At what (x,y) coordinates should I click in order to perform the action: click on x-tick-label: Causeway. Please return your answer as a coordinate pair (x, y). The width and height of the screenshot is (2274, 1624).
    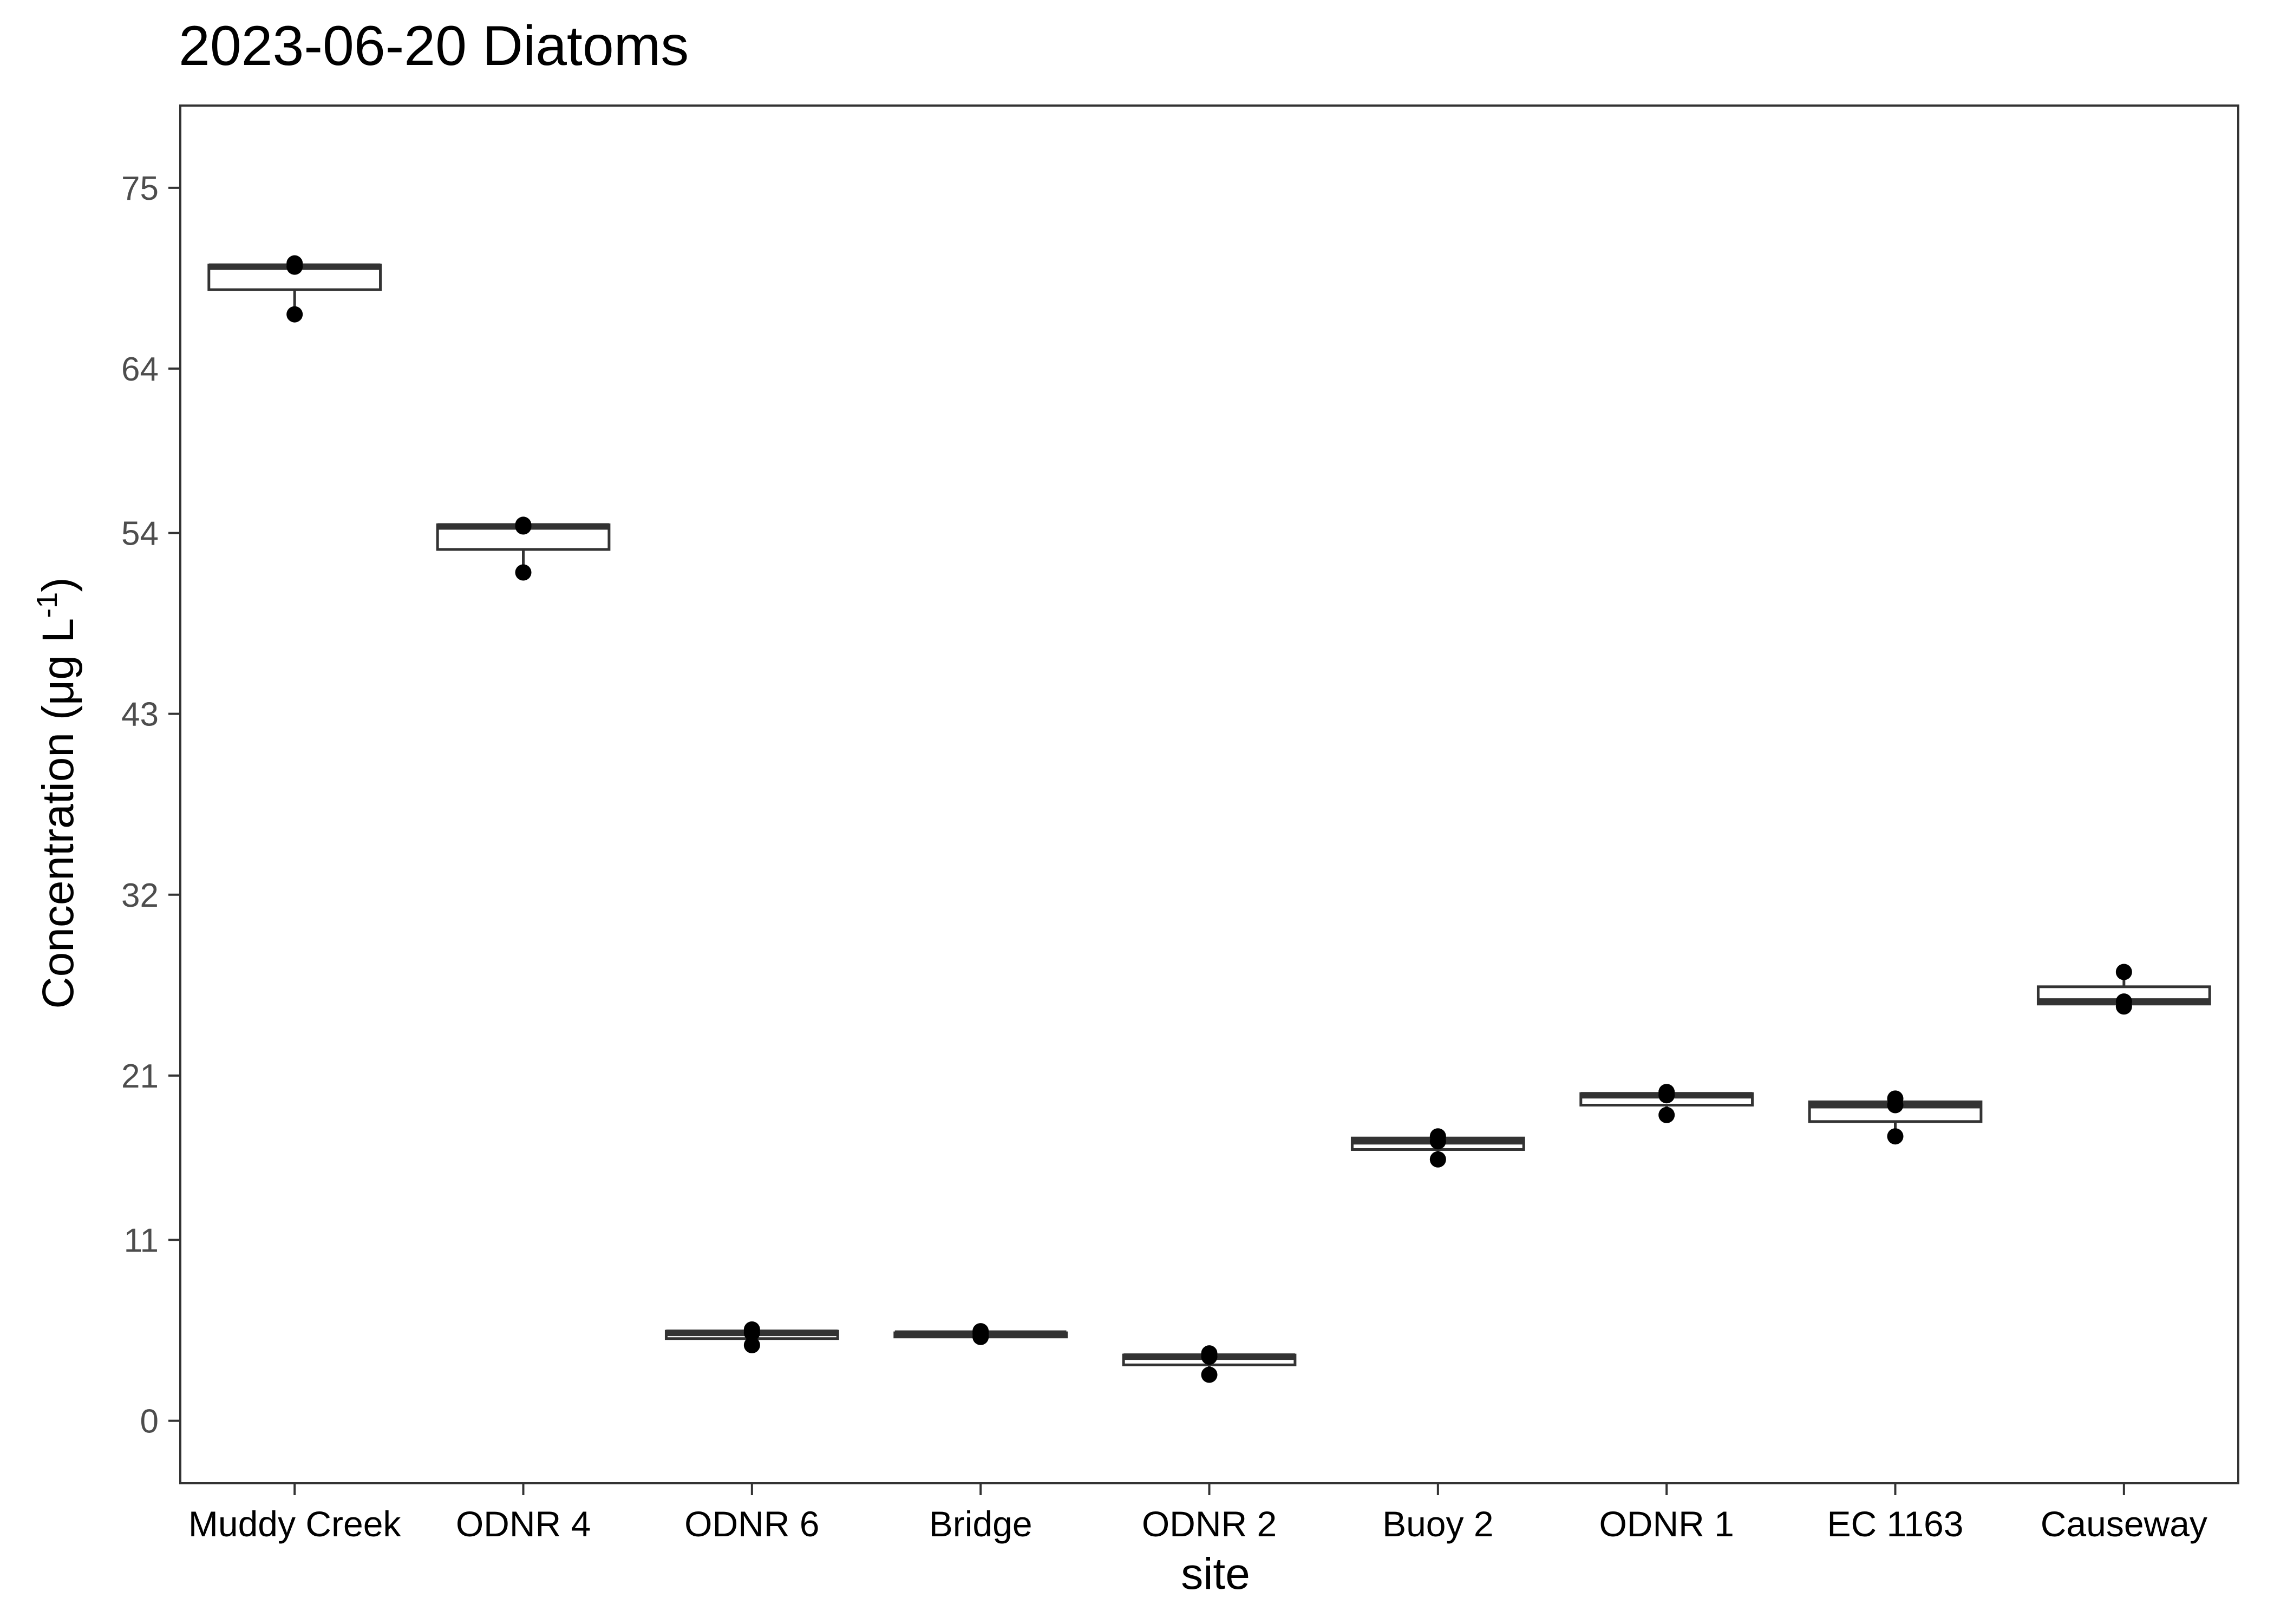
    Looking at the image, I should click on (2124, 1524).